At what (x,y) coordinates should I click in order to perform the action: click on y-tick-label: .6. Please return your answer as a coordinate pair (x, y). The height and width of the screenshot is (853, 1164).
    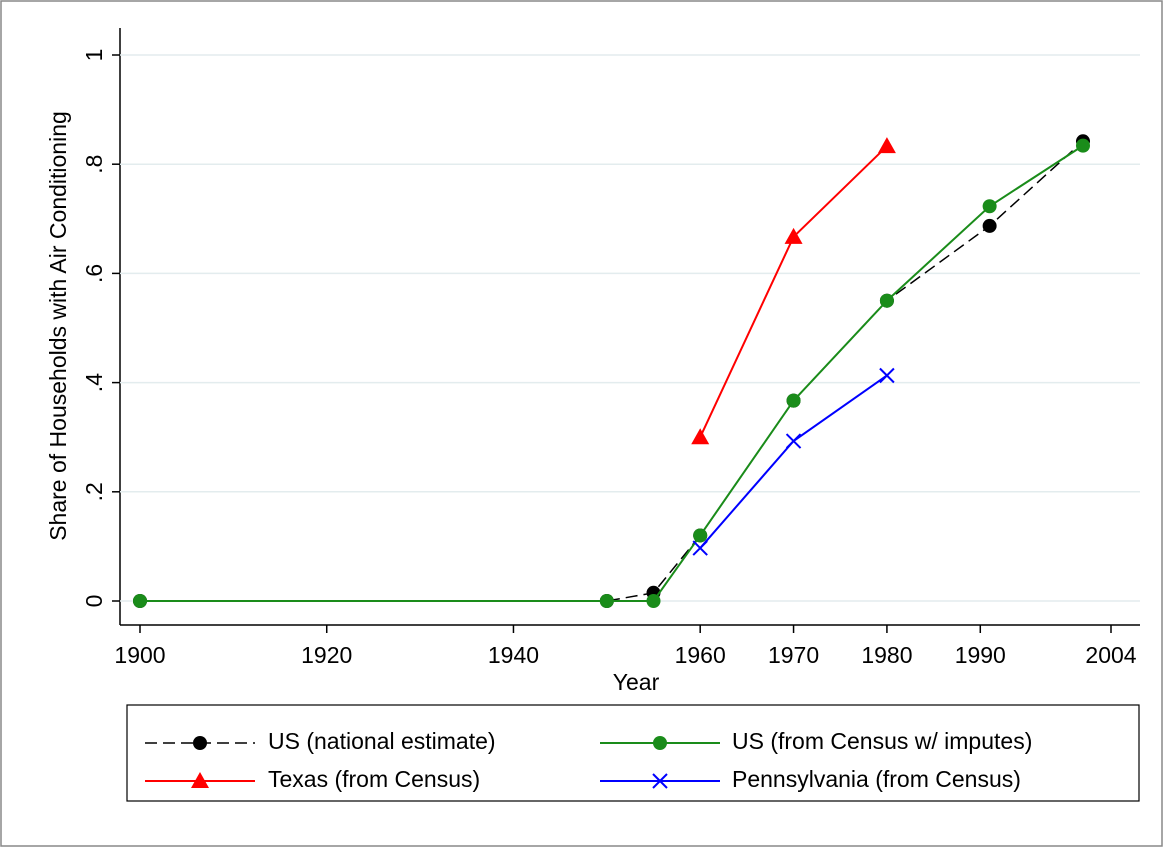
    Looking at the image, I should click on (94, 273).